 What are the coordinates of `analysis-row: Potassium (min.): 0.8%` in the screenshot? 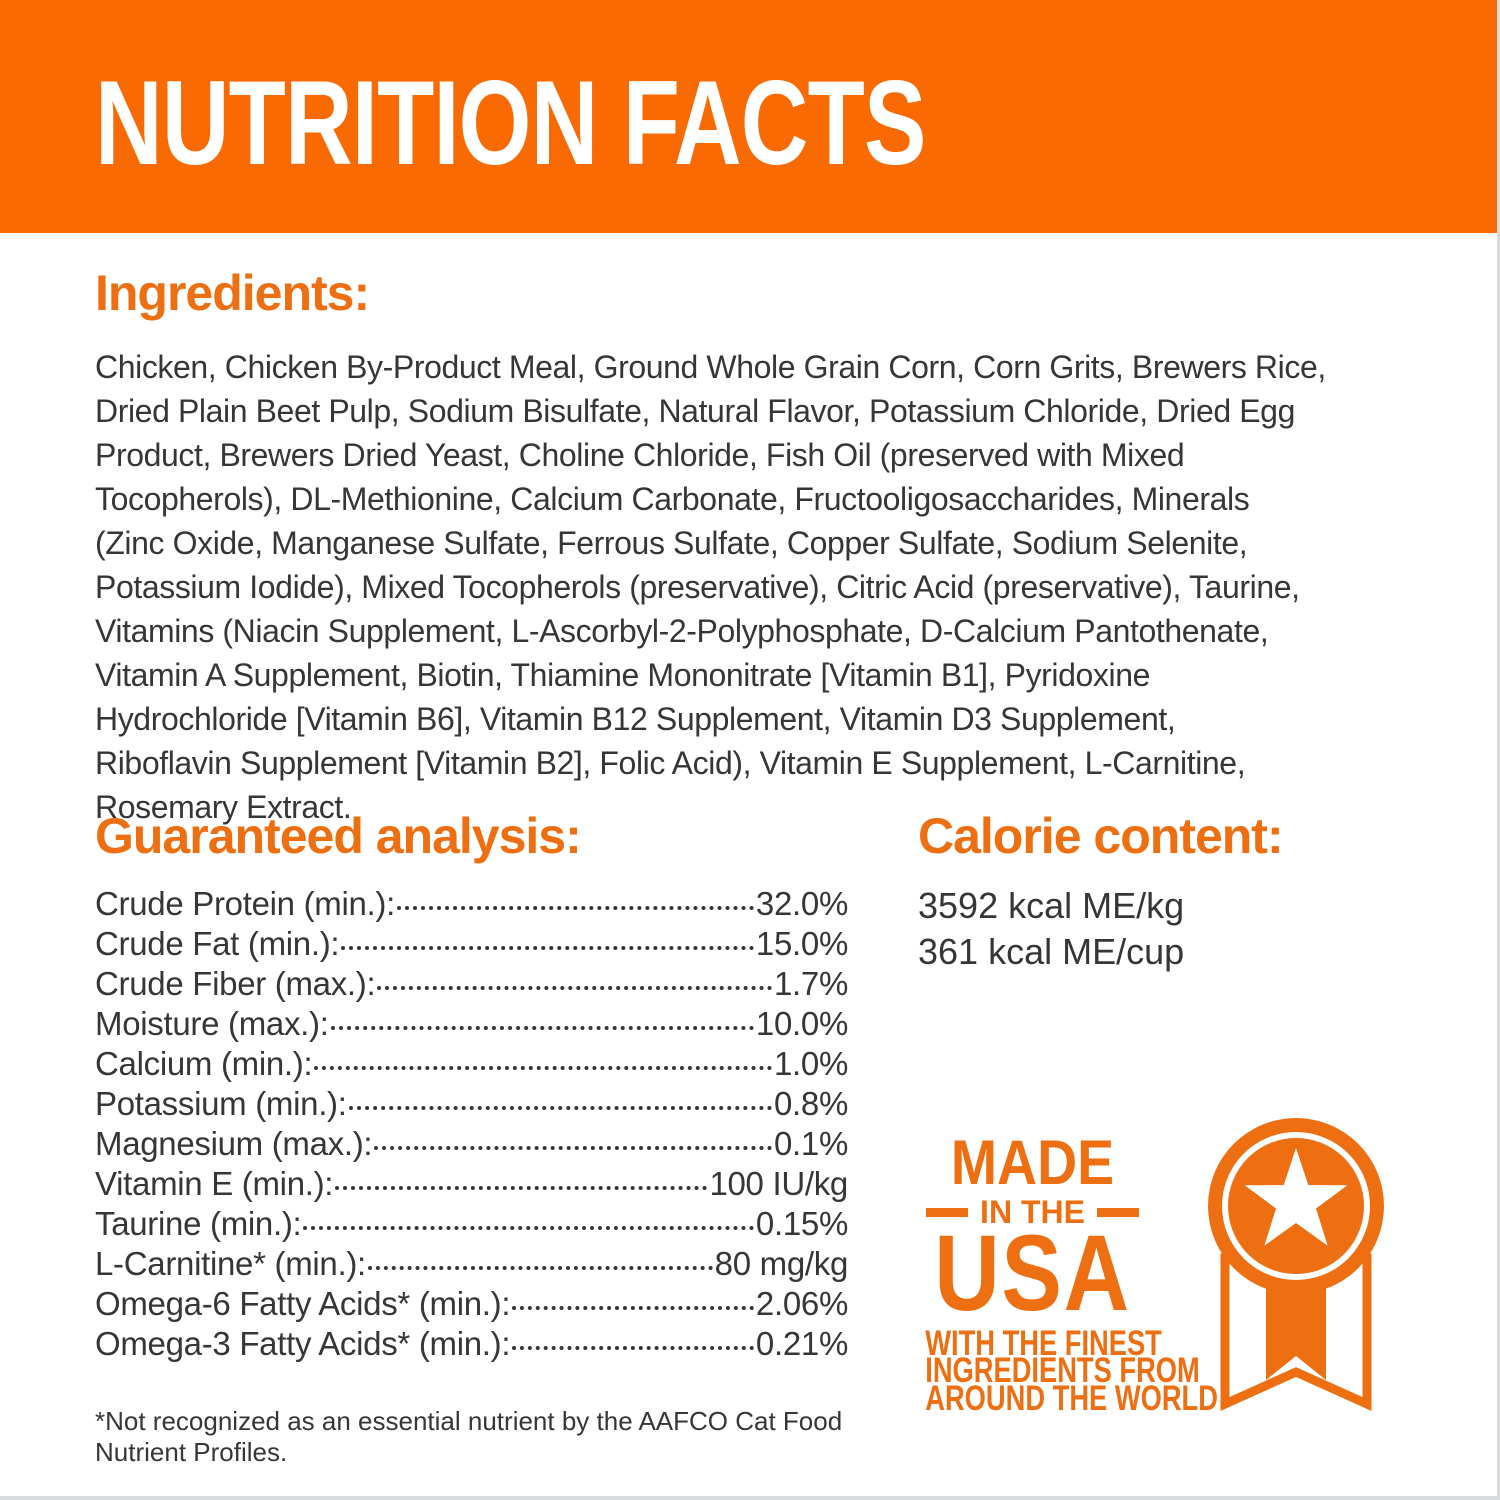 It's located at (471, 1105).